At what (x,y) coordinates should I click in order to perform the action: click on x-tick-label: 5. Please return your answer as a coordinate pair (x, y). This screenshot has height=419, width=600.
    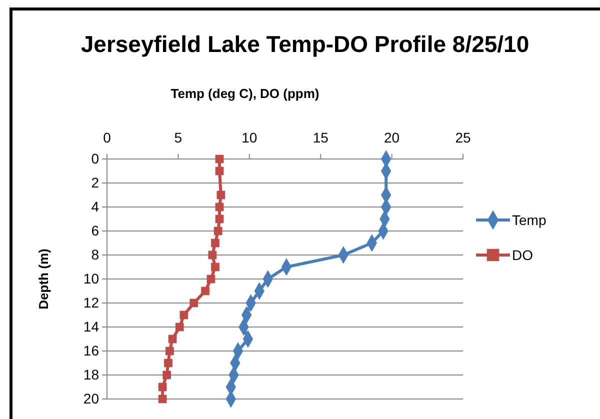
    Looking at the image, I should click on (178, 138).